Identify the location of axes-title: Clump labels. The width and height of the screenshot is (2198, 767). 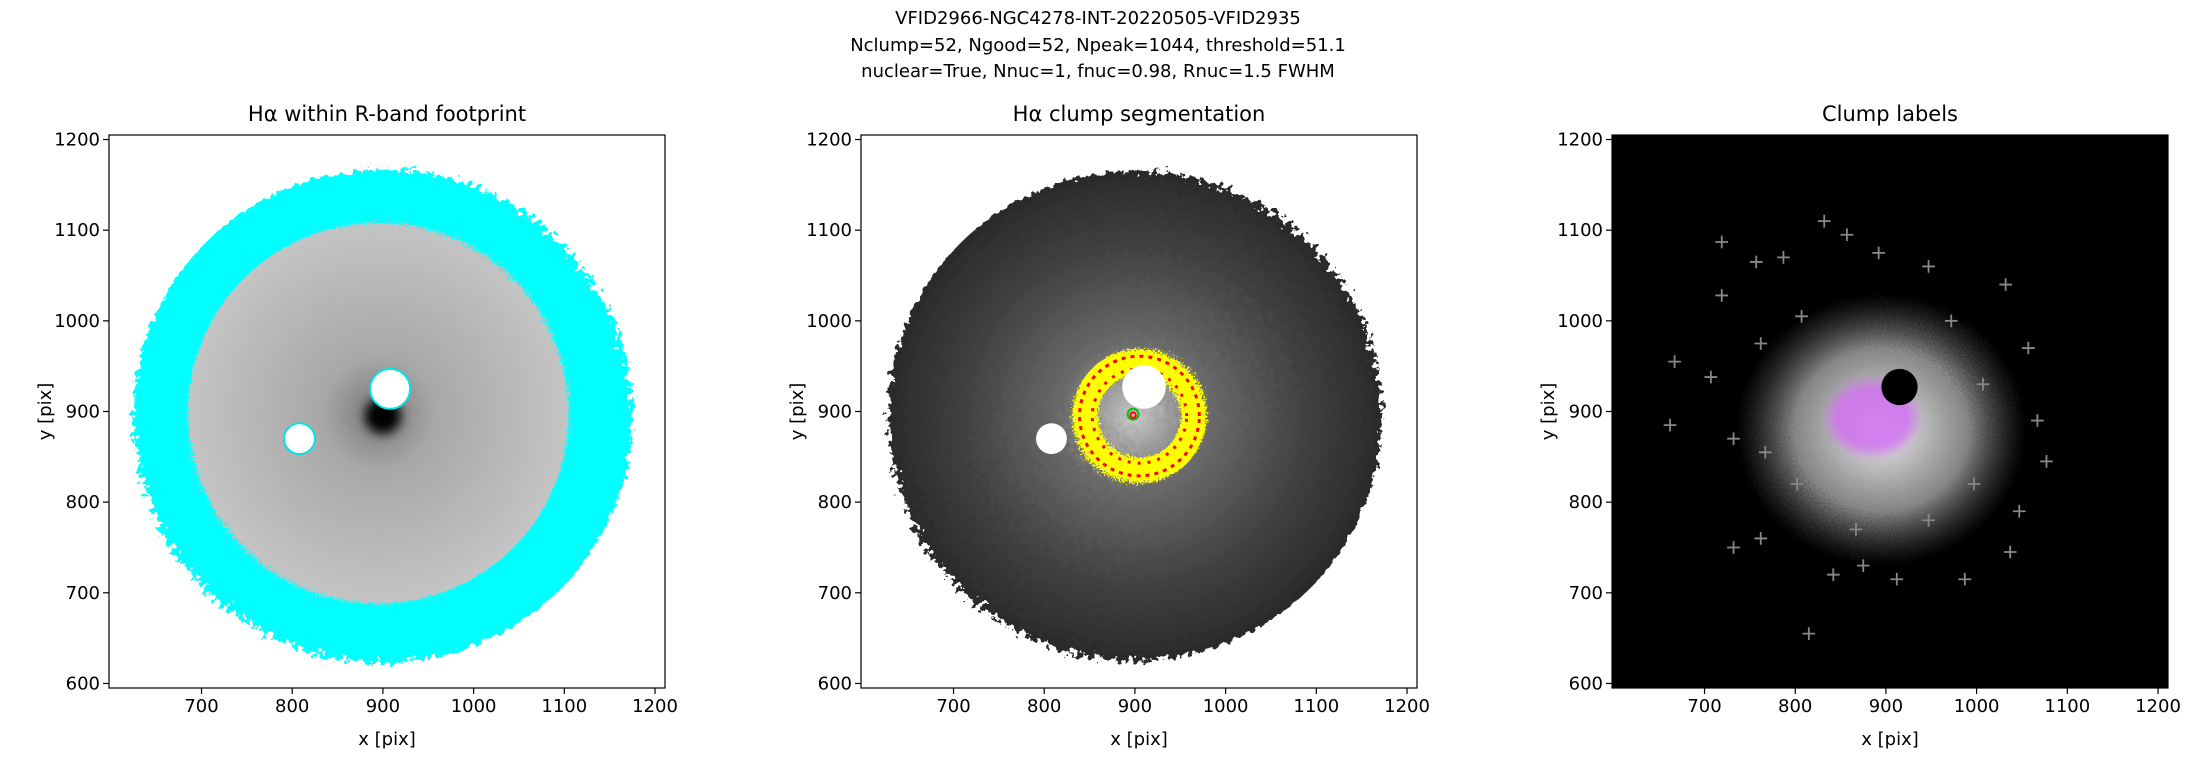
(1890, 114).